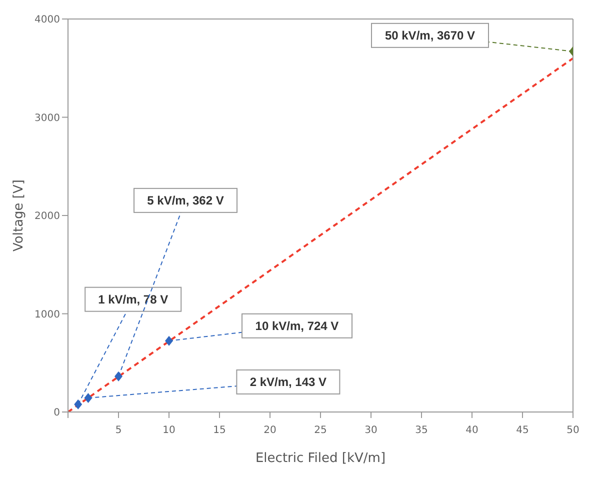 This screenshot has height=480, width=590. I want to click on y-tick-label: 3000, so click(47, 118).